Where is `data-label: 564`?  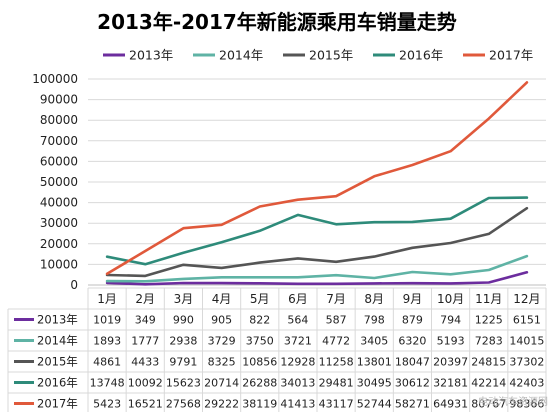 data-label: 564 is located at coordinates (297, 320).